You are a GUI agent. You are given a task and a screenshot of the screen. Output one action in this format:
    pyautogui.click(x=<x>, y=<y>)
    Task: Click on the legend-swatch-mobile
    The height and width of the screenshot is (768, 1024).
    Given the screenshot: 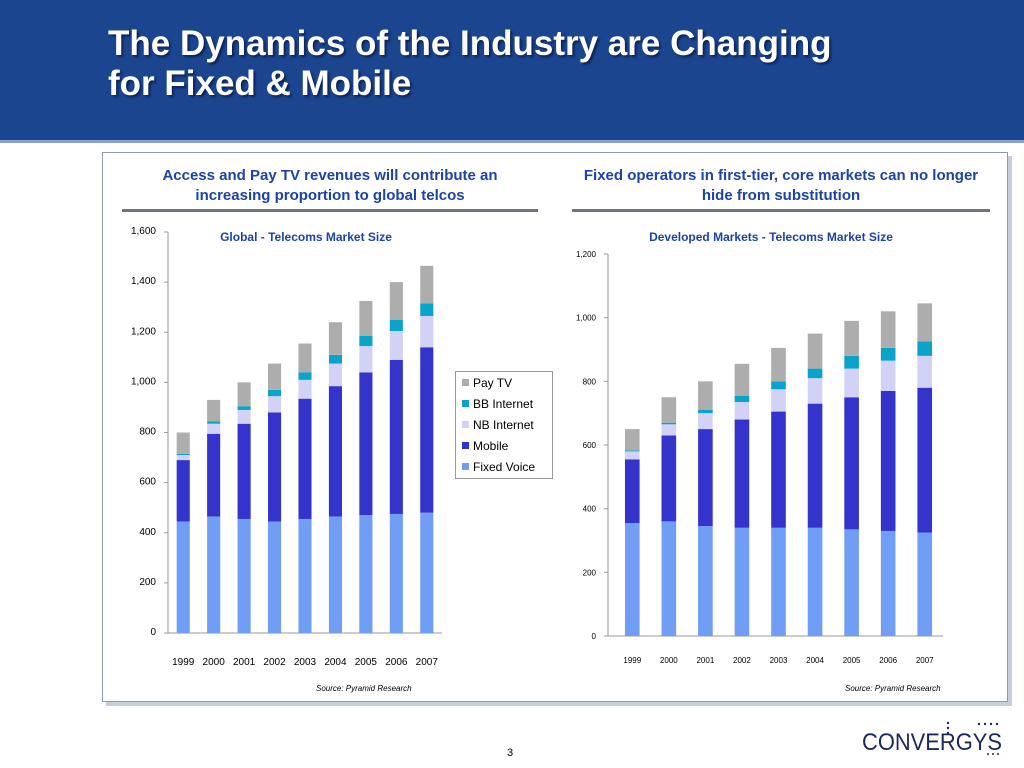 What is the action you would take?
    pyautogui.click(x=465, y=445)
    